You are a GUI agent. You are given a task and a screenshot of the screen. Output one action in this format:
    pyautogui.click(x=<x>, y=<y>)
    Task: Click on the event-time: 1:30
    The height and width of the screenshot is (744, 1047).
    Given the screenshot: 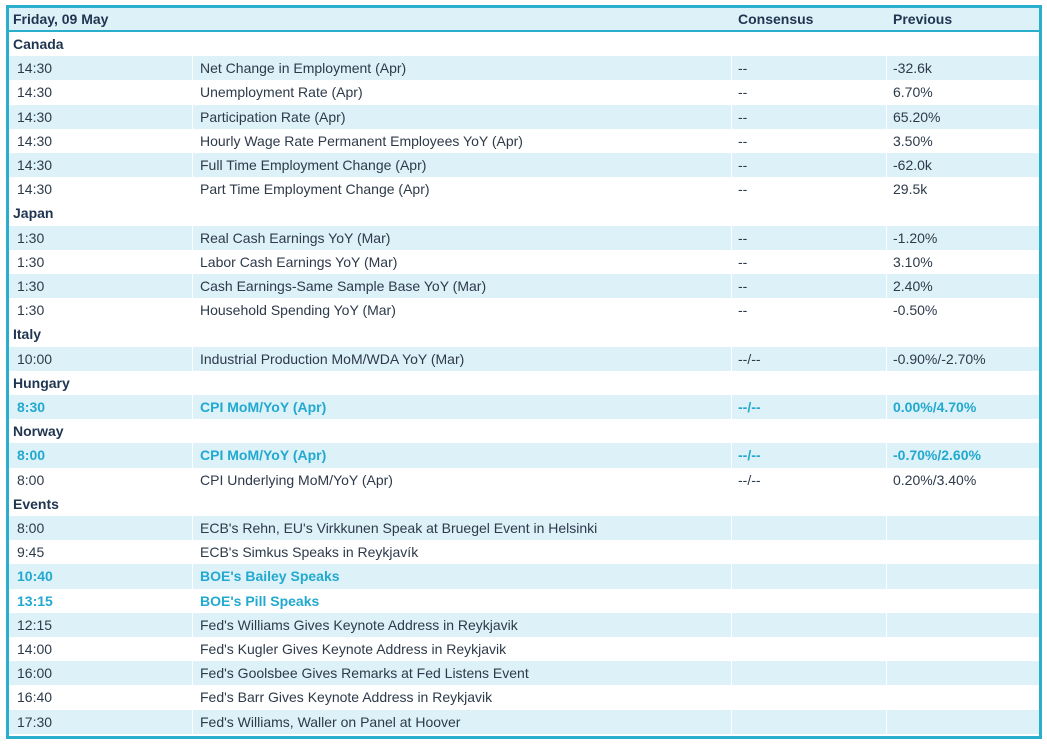 What is the action you would take?
    pyautogui.click(x=31, y=310)
    